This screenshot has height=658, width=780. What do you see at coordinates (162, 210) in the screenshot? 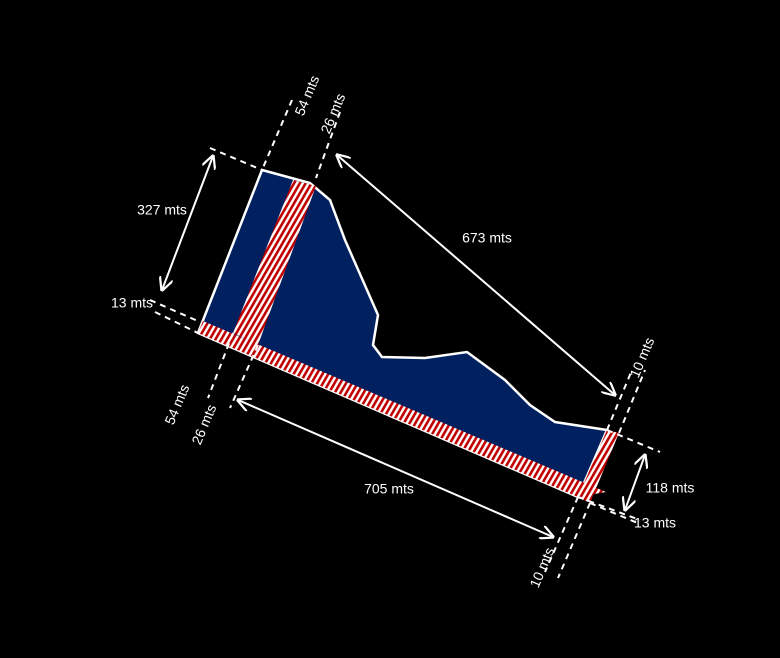
I see `dimension-label: 327 mts` at bounding box center [162, 210].